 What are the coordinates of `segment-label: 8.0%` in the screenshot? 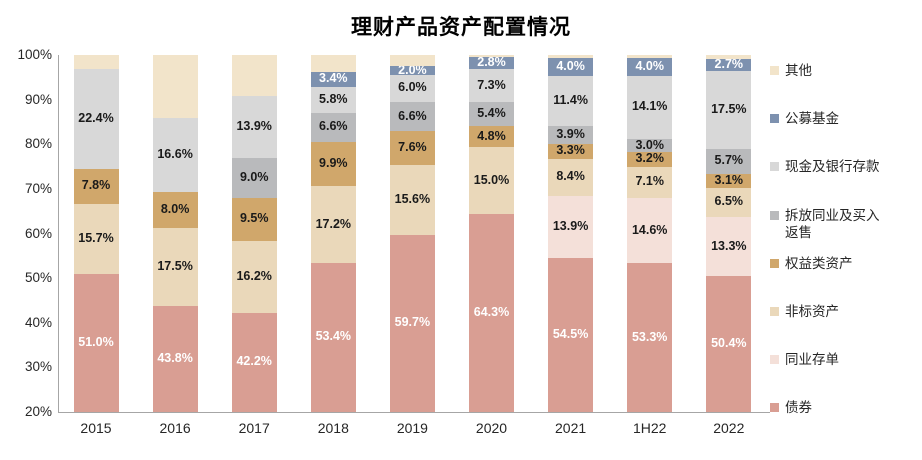 It's located at (175, 208).